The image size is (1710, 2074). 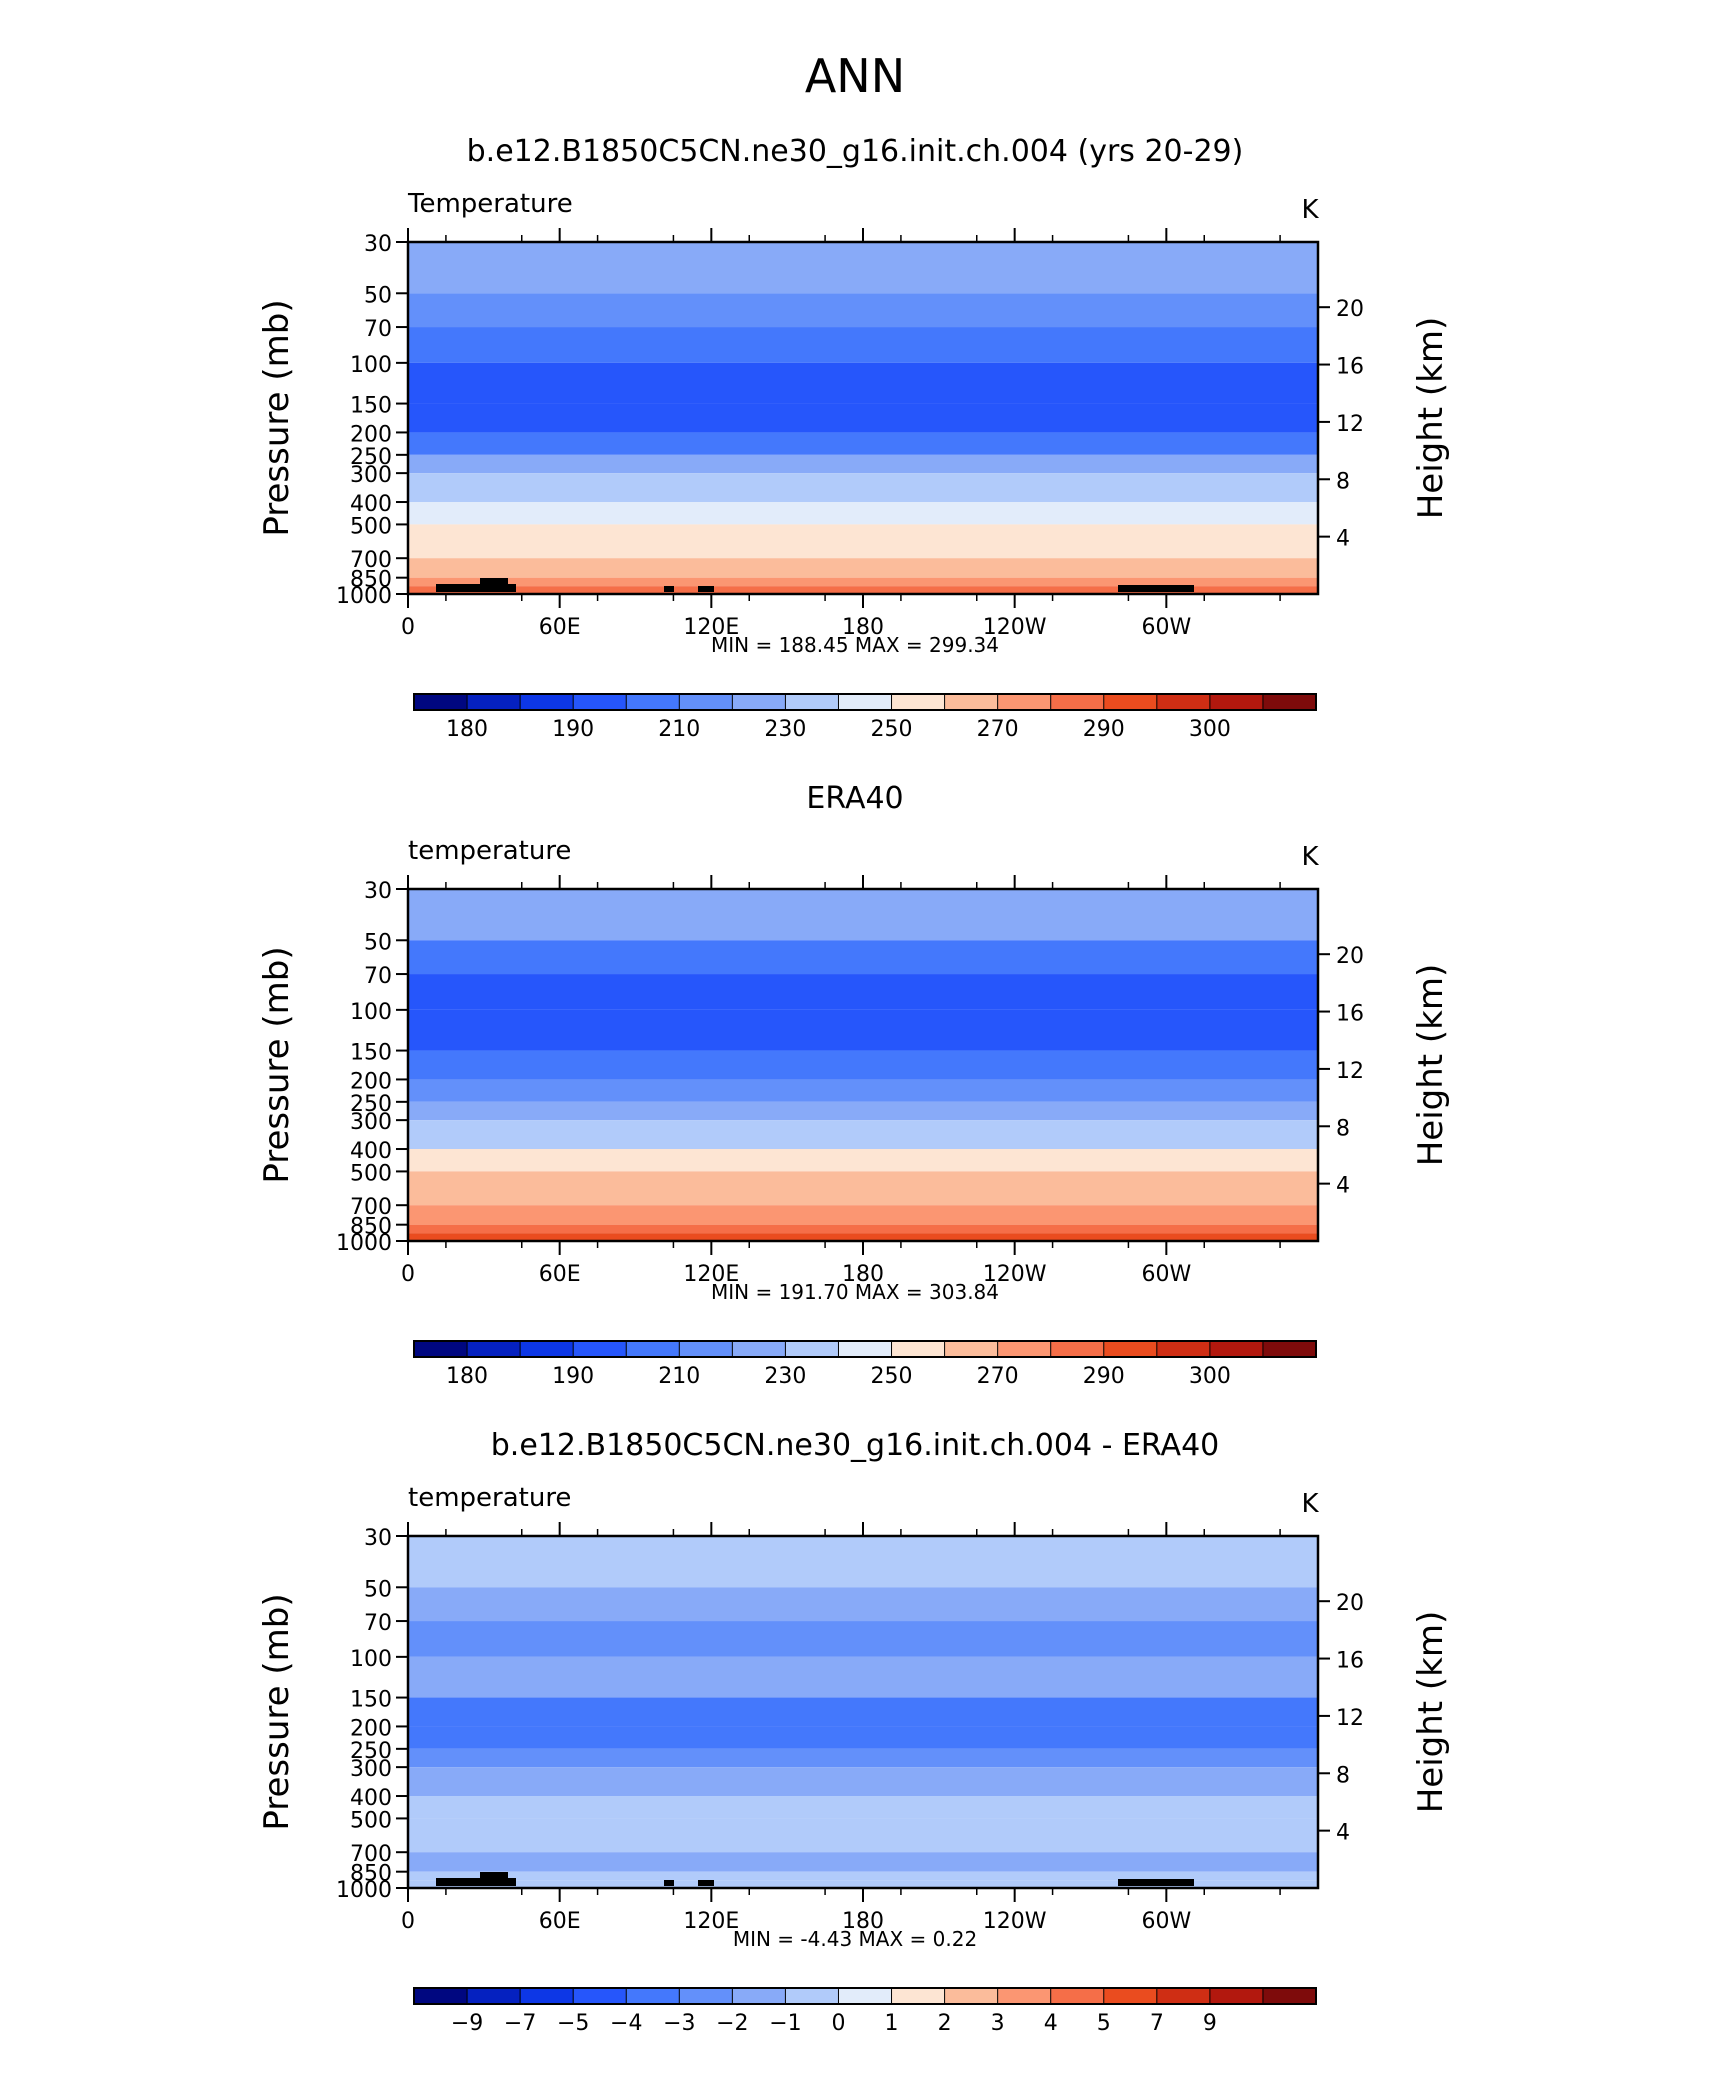 What do you see at coordinates (1431, 1065) in the screenshot?
I see `right-y-axis-title: Height (km)` at bounding box center [1431, 1065].